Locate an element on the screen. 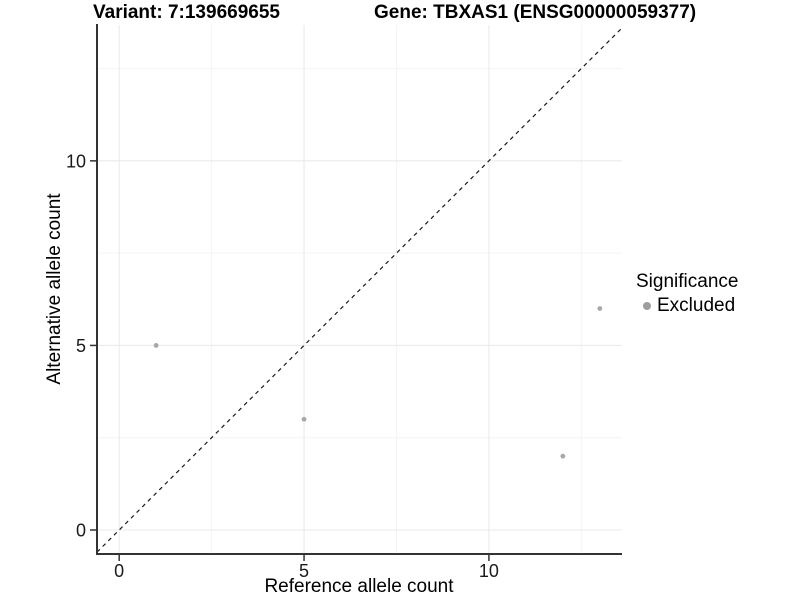  y-tick-label: 10 is located at coordinates (76, 161).